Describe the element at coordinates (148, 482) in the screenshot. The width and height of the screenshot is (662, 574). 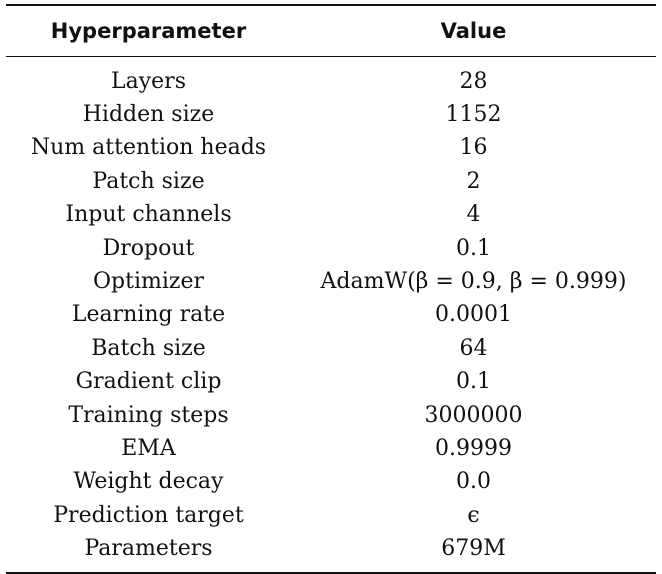
I see `param-name-cell: Weight decay` at that location.